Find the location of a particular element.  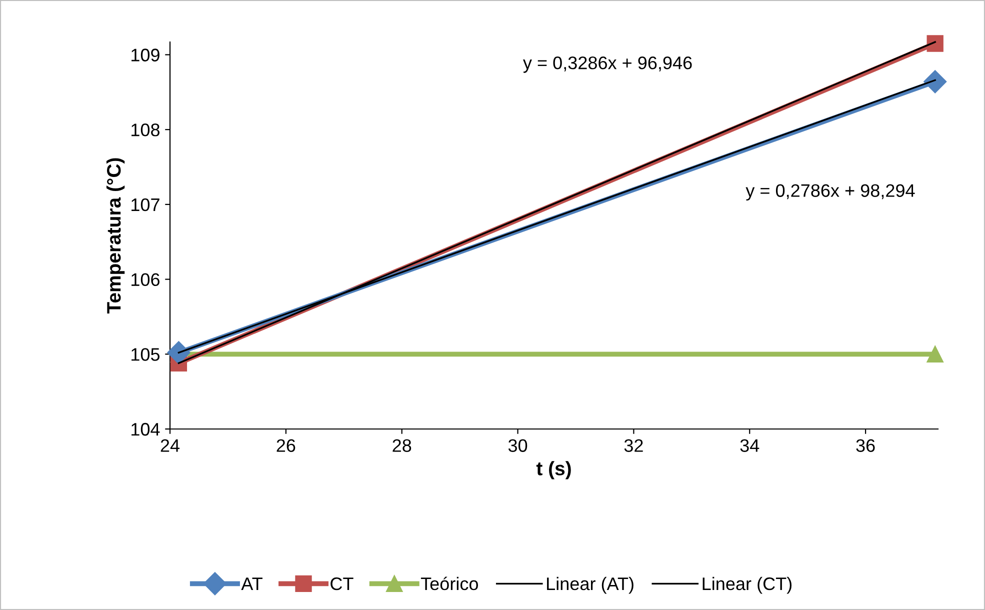

y-axis-title: Temperatura (°C) is located at coordinates (115, 236).